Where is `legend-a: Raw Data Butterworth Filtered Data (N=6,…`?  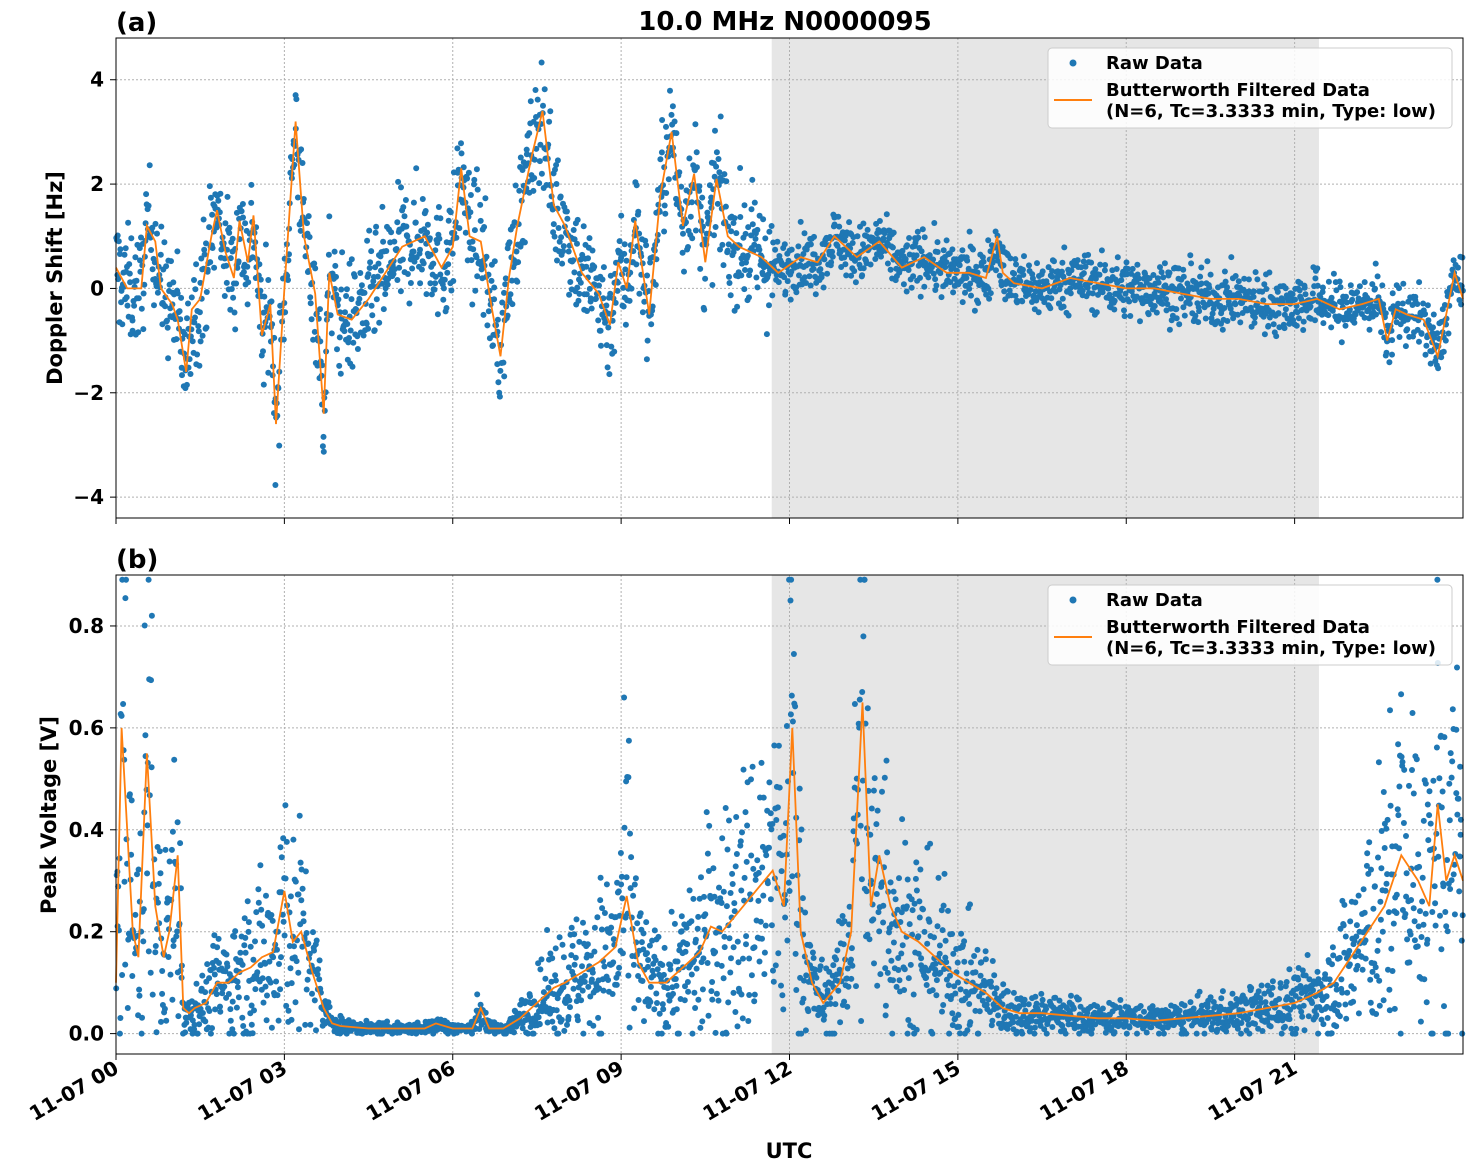
legend-a: Raw Data Butterworth Filtered Data (N=6,… is located at coordinates (1250, 88).